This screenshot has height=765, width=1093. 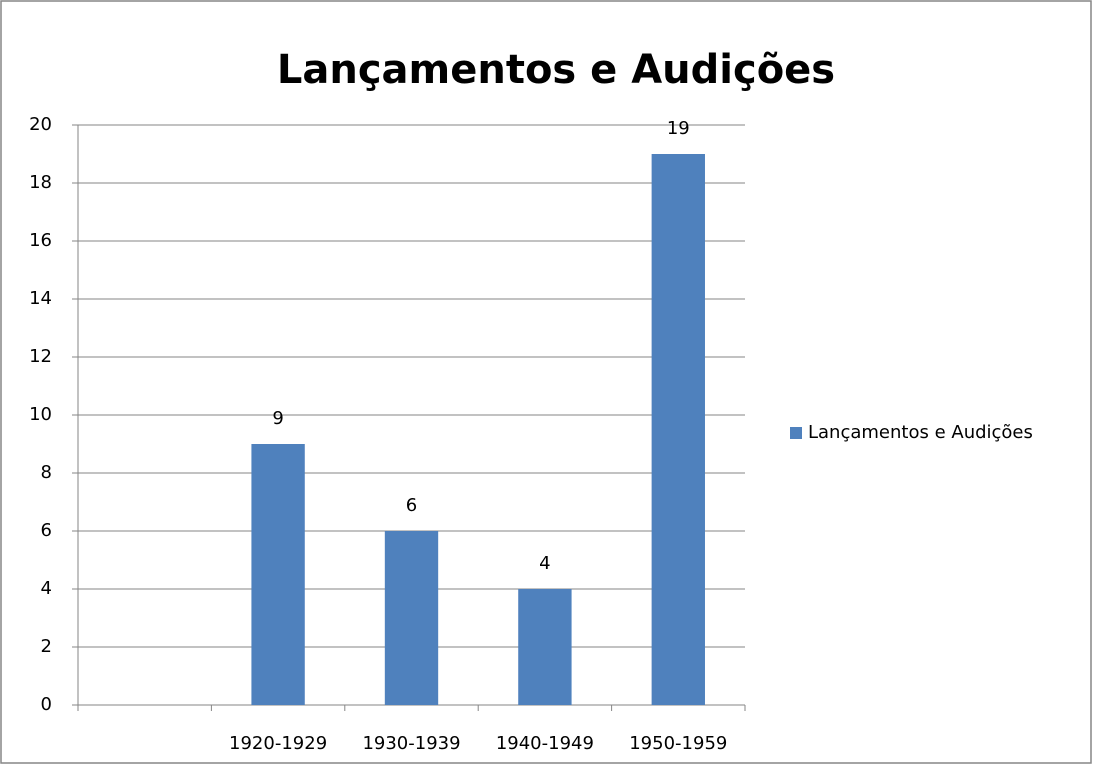 I want to click on y-tick-label: 14, so click(x=40, y=298).